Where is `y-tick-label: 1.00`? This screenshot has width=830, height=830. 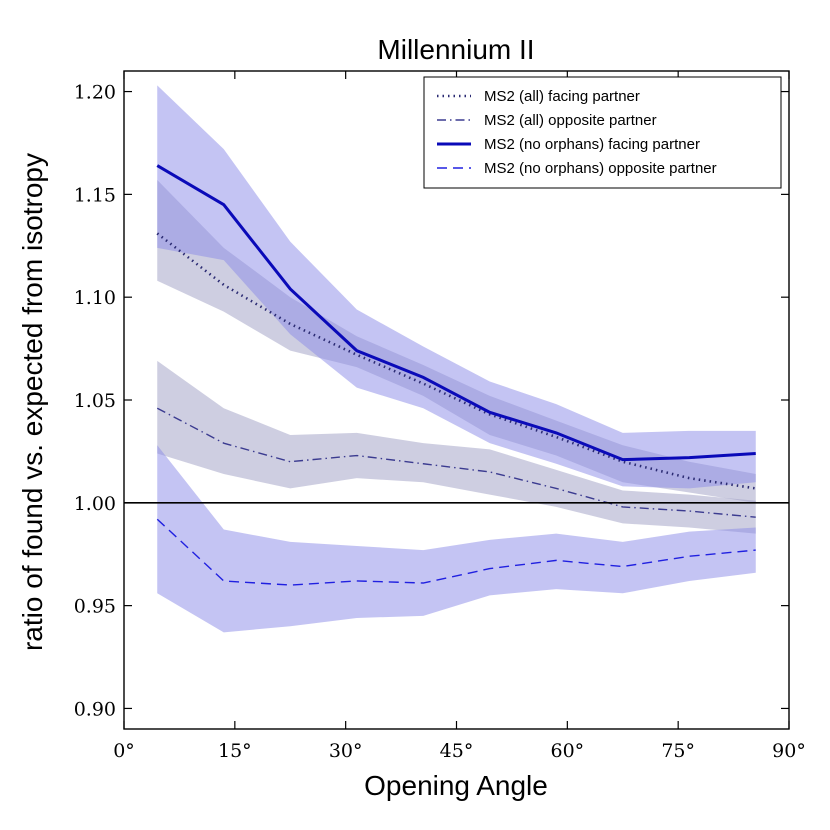
y-tick-label: 1.00 is located at coordinates (95, 504).